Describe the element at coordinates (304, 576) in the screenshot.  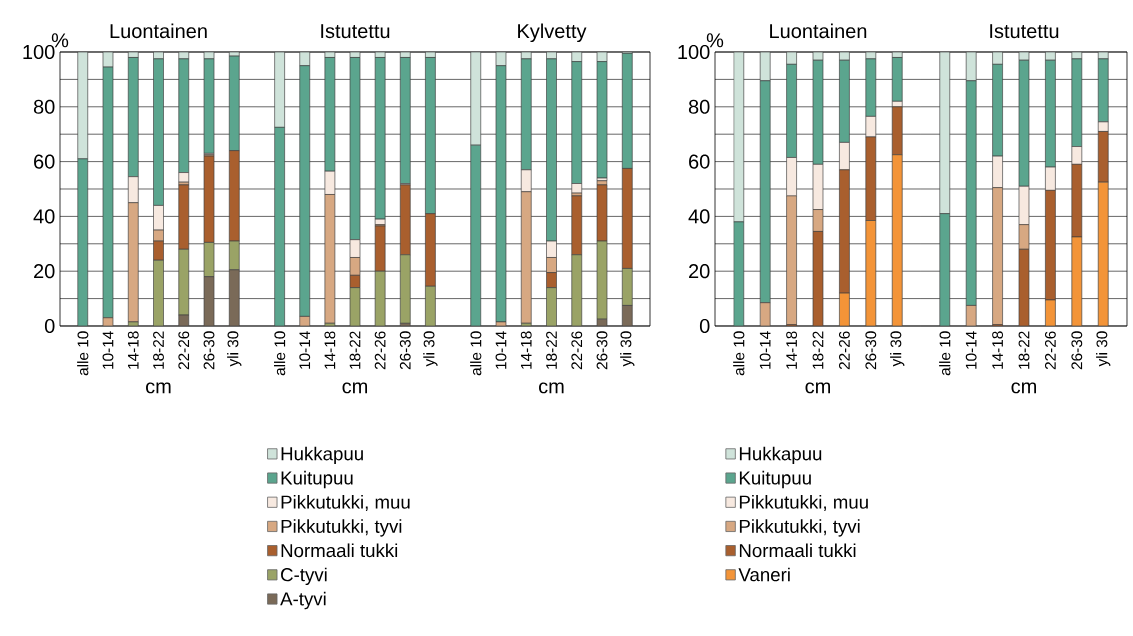
I see `legend-label: C-tyvi` at that location.